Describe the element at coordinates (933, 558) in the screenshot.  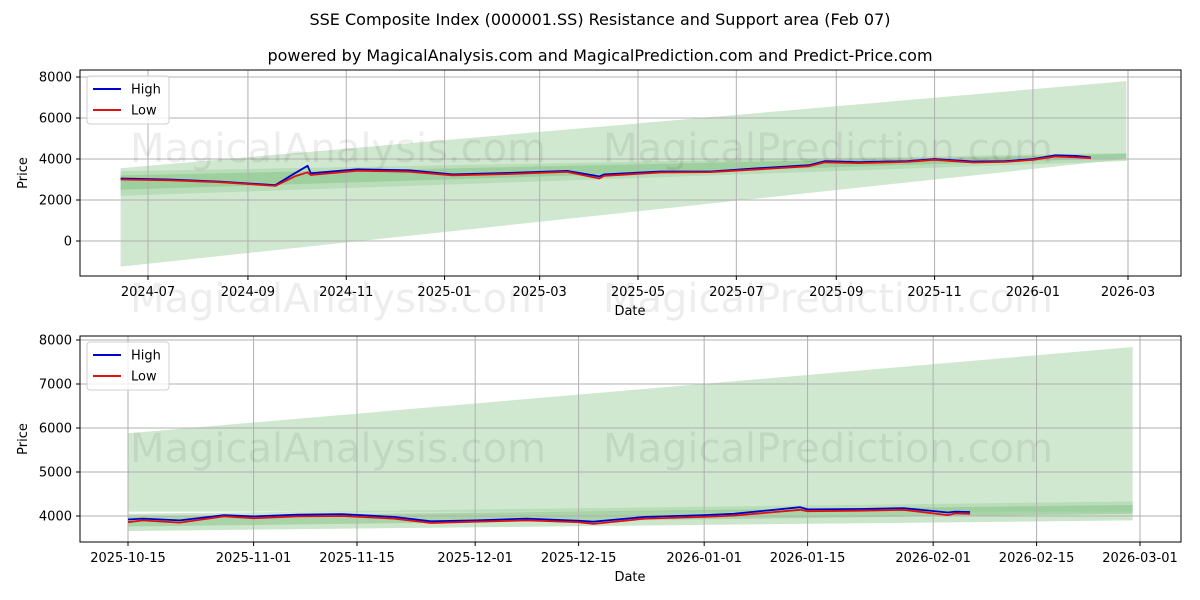
I see `x-tick-label: 2026-02-01` at that location.